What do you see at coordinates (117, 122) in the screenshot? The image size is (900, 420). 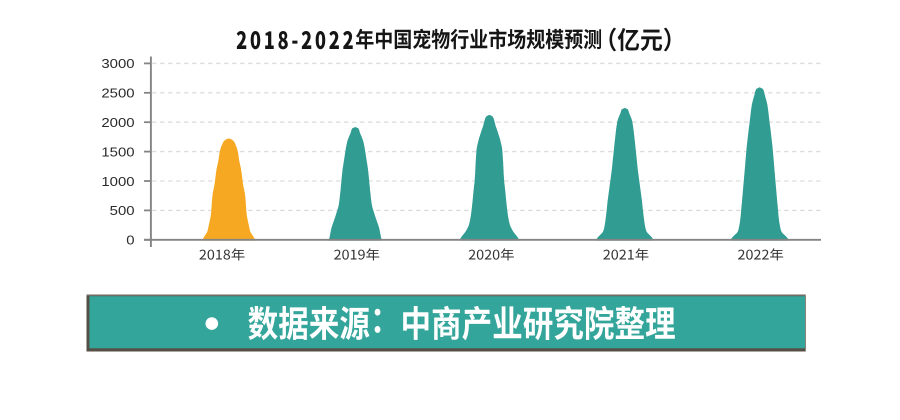 I see `svg-text: 2000` at bounding box center [117, 122].